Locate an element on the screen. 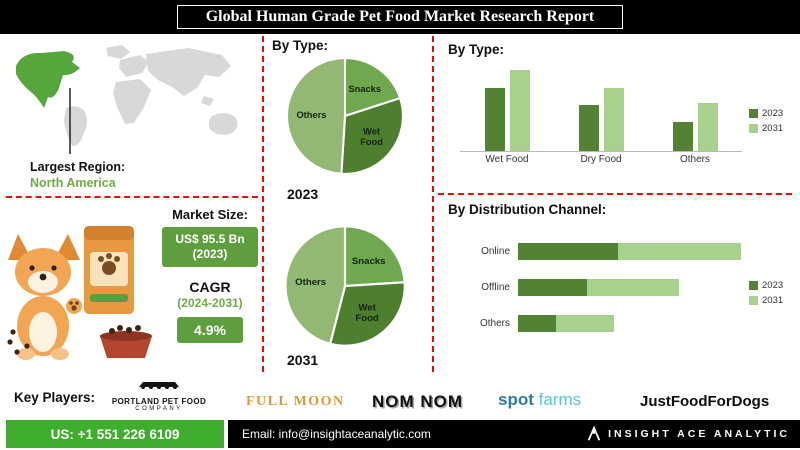 The height and width of the screenshot is (450, 800). bar-group-dry-food: Dry Food is located at coordinates (601, 110).